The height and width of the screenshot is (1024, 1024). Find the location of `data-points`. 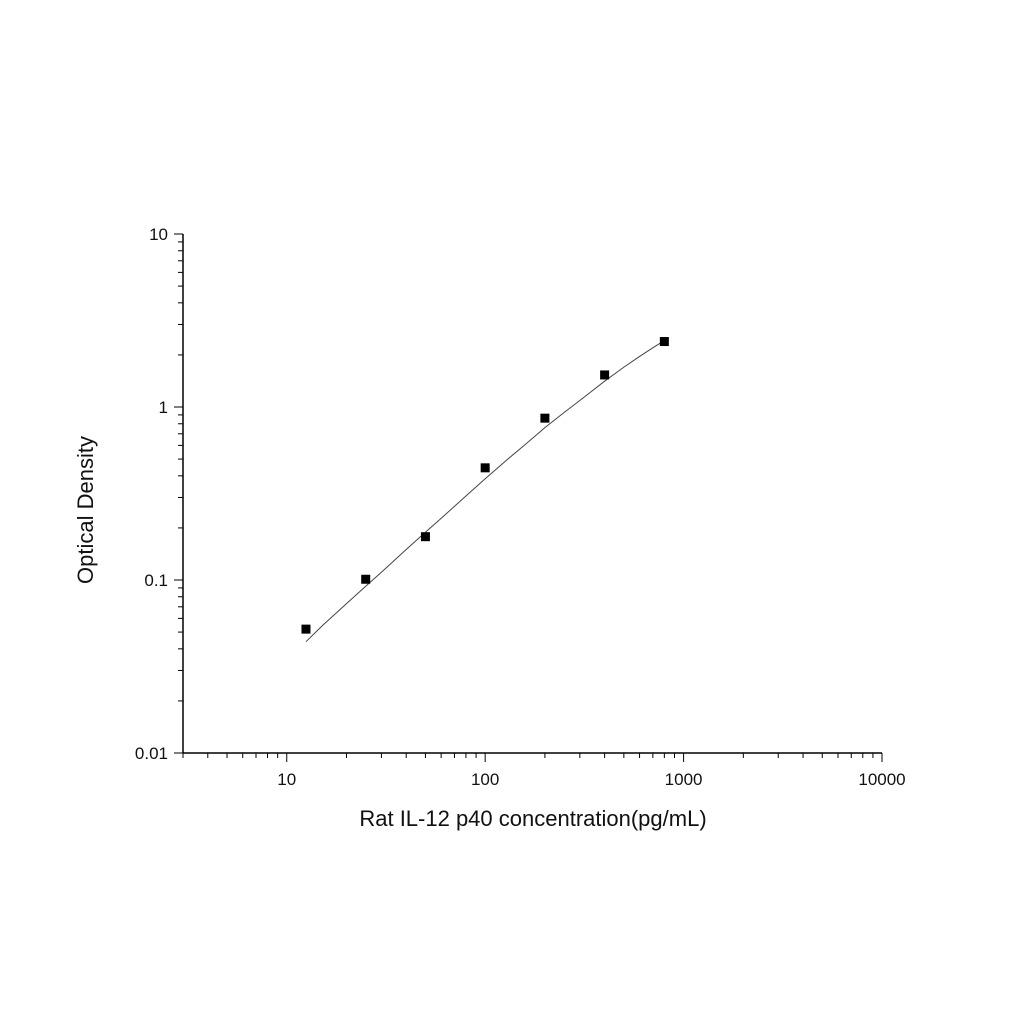

data-points is located at coordinates (485, 485).